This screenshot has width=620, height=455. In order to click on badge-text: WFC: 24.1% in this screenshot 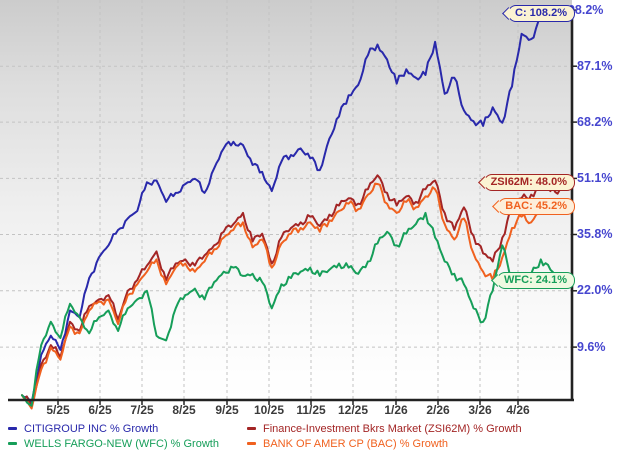, I will do `click(535, 280)`.